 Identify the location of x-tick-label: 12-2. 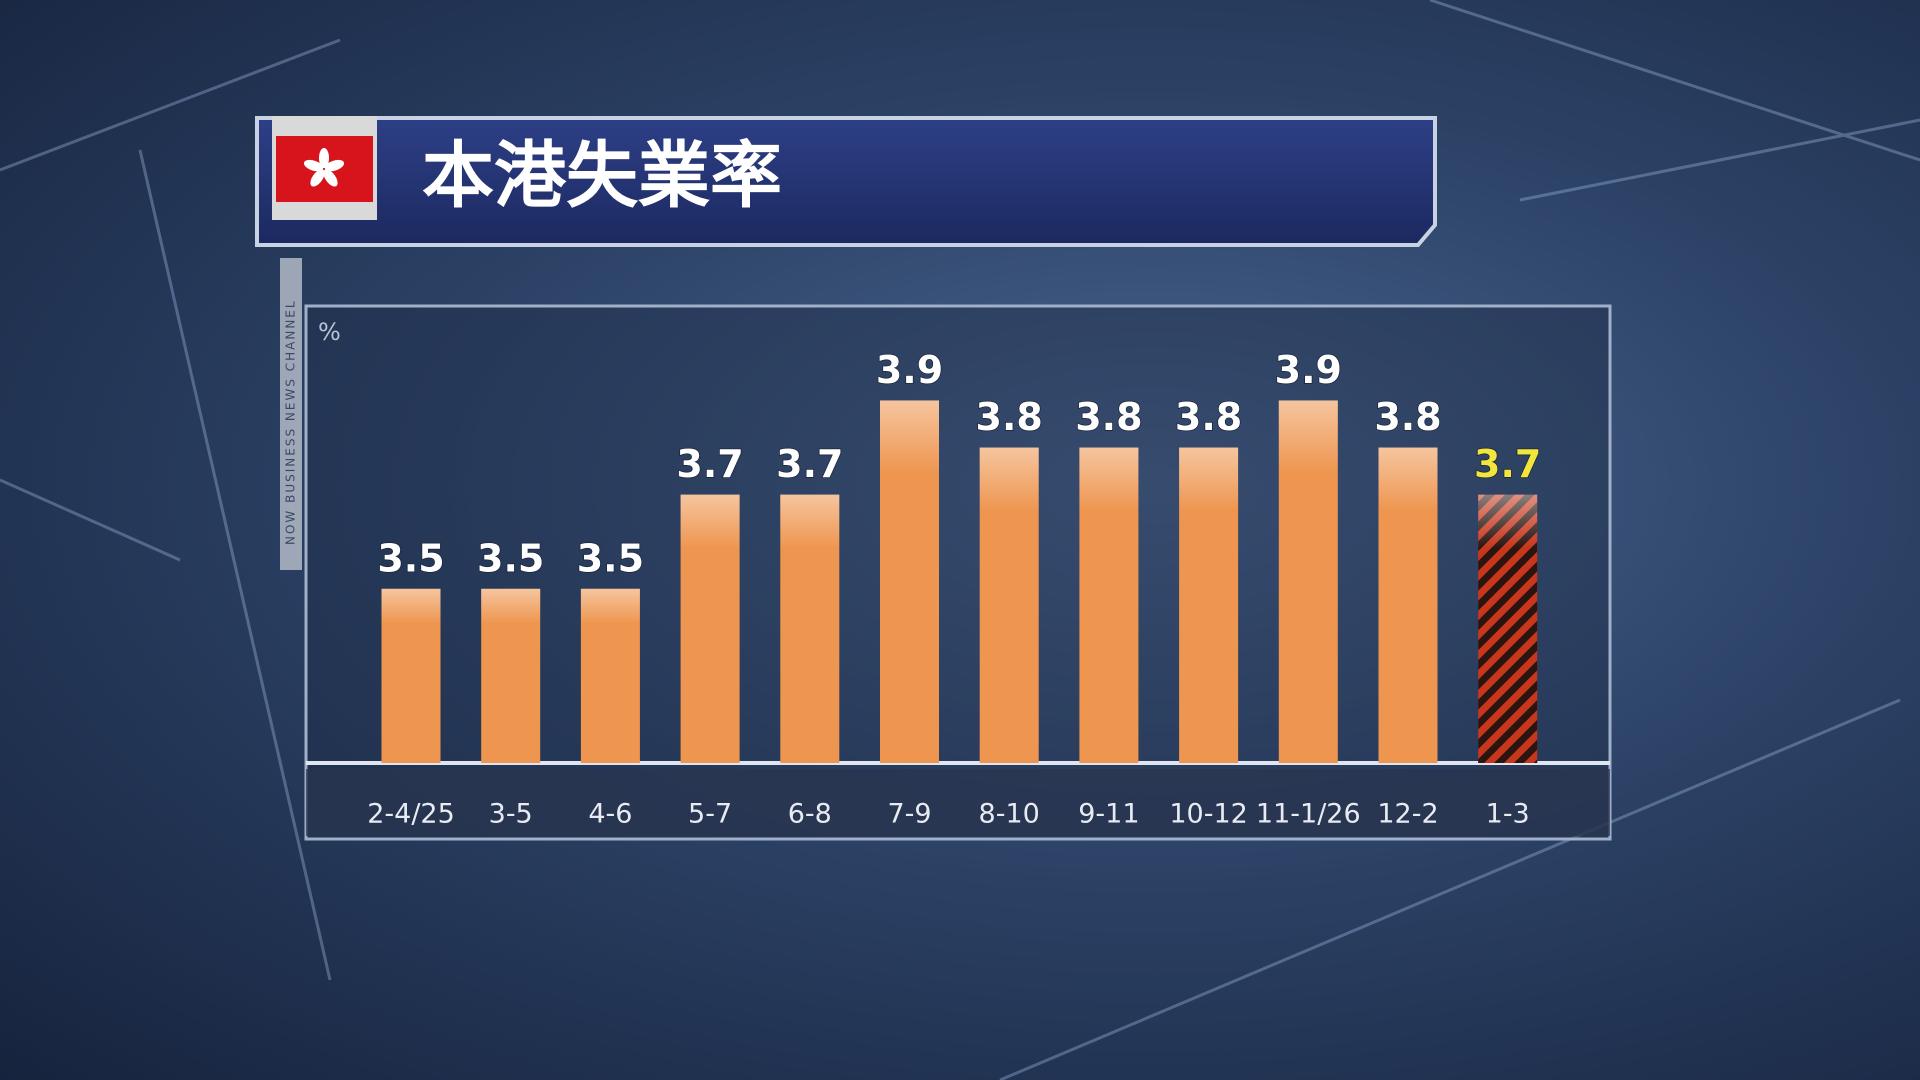
(1407, 814).